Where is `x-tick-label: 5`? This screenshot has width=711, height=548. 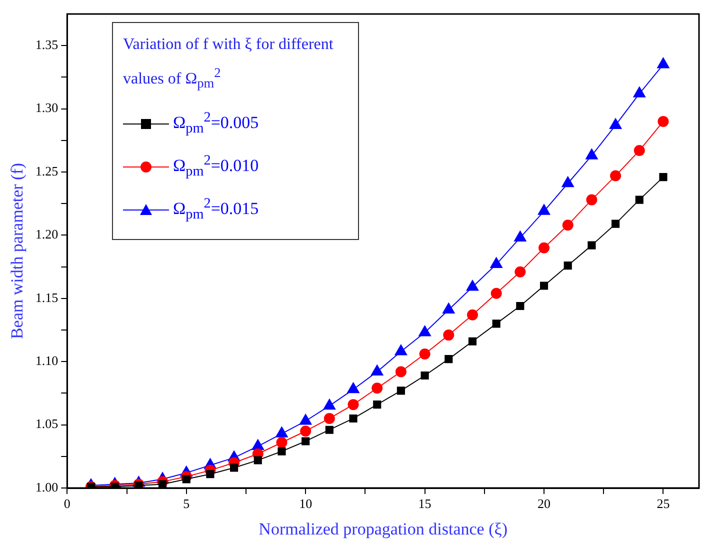
x-tick-label: 5 is located at coordinates (186, 504).